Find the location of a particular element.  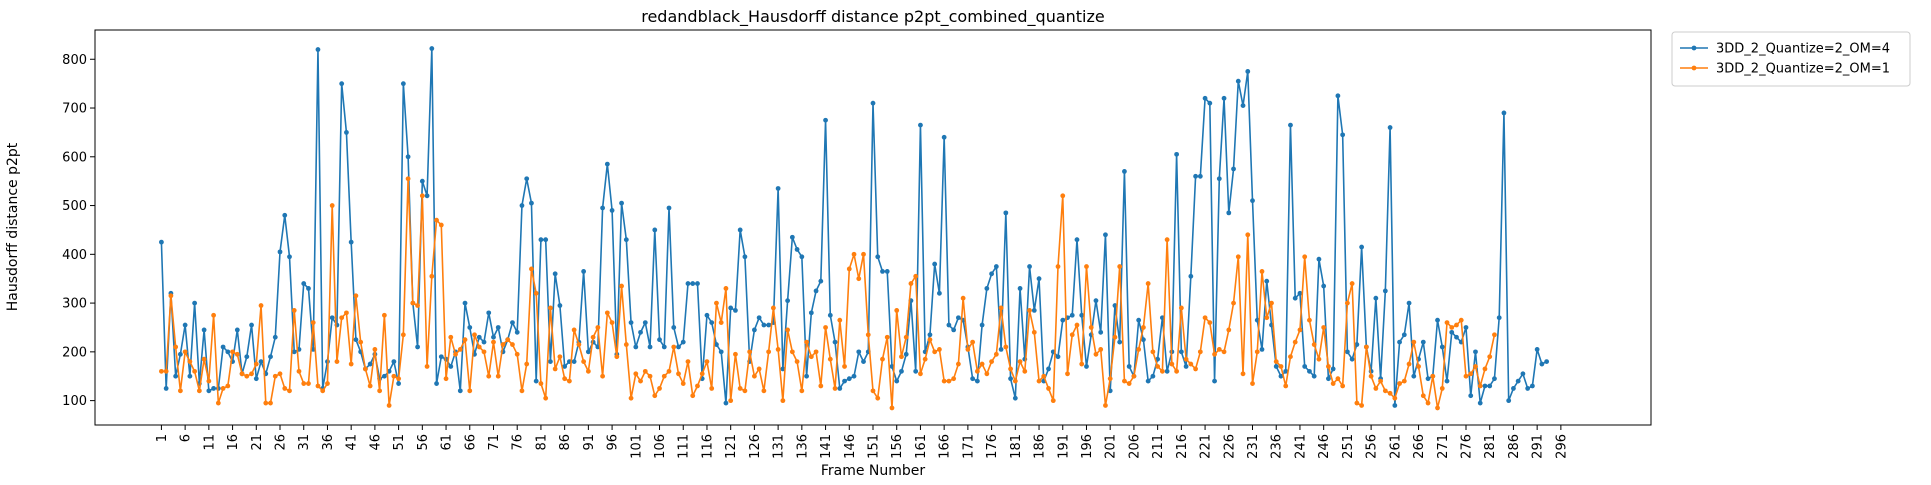

x-tick-label: 246 is located at coordinates (1324, 446).